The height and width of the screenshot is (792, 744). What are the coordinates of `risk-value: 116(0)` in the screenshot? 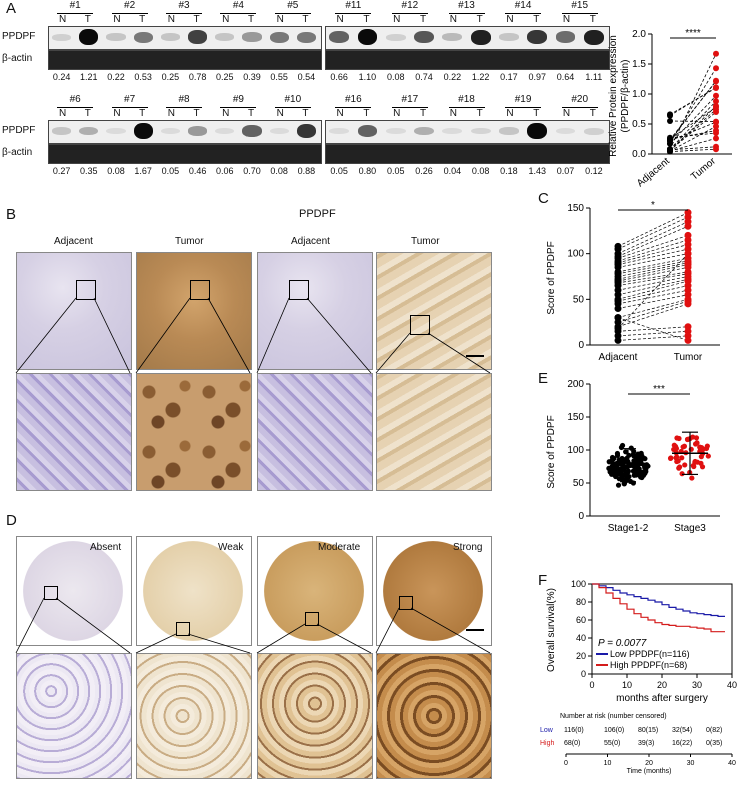 It's located at (574, 730).